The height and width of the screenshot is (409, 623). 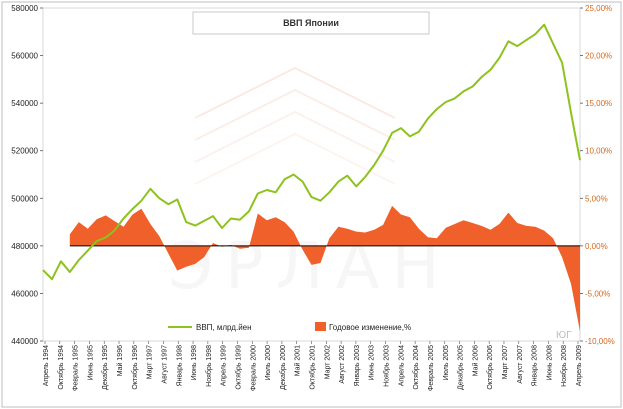 What do you see at coordinates (120, 360) in the screenshot?
I see `x-tick-label: Май 1996` at bounding box center [120, 360].